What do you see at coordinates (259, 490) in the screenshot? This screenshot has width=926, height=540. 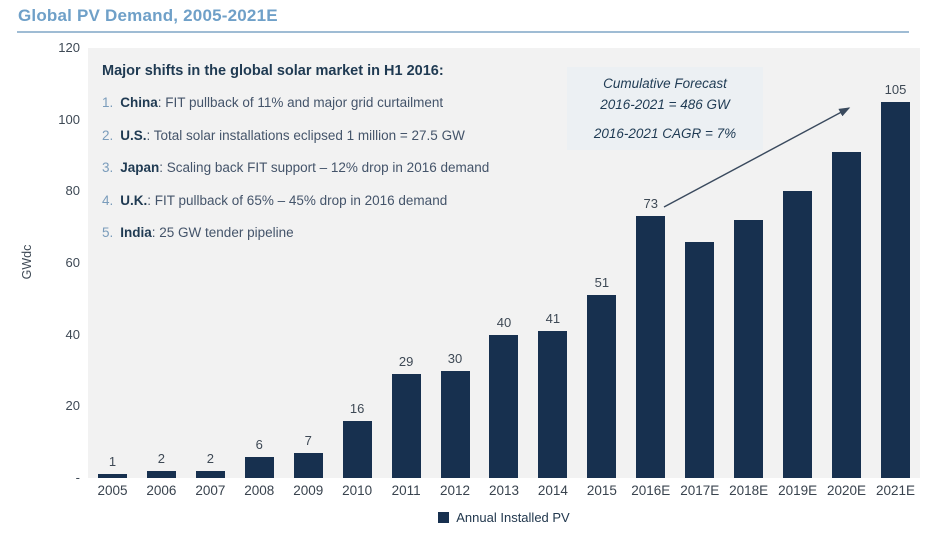 I see `x-axis-label-2008: 2008` at bounding box center [259, 490].